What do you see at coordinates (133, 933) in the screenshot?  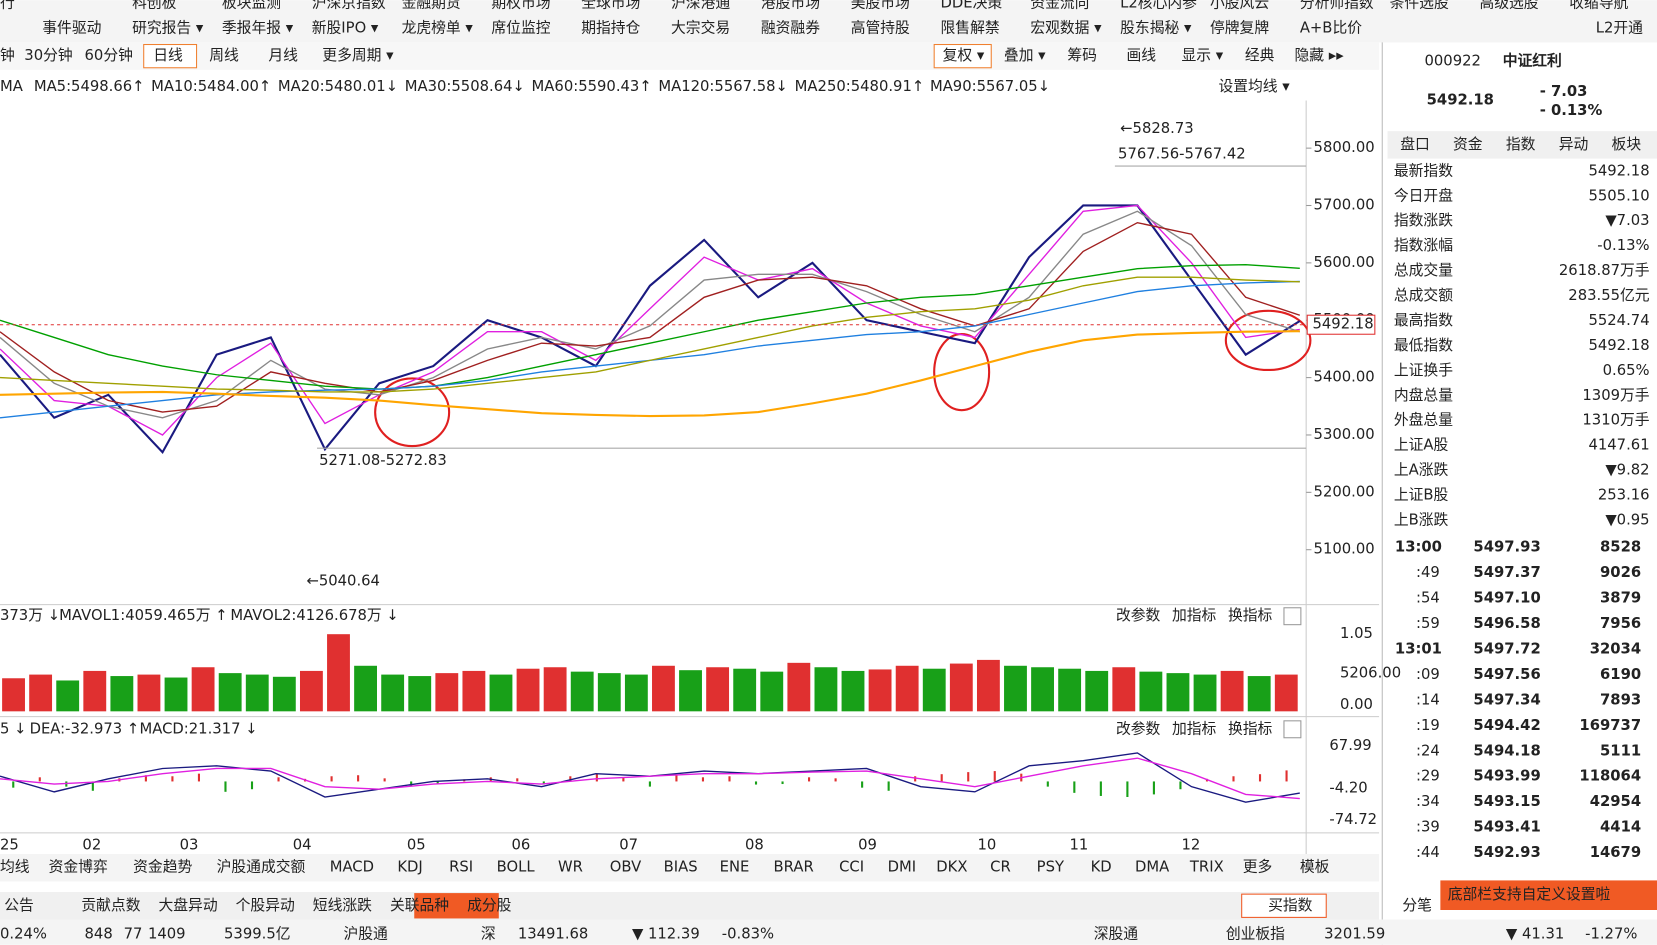 I see `status-item: 77` at bounding box center [133, 933].